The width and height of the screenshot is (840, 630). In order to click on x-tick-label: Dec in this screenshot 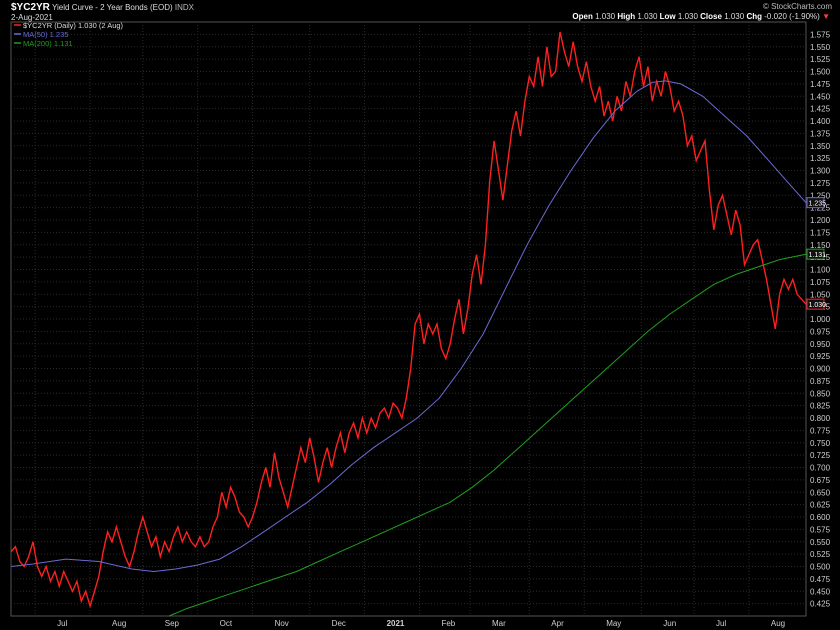, I will do `click(339, 623)`.